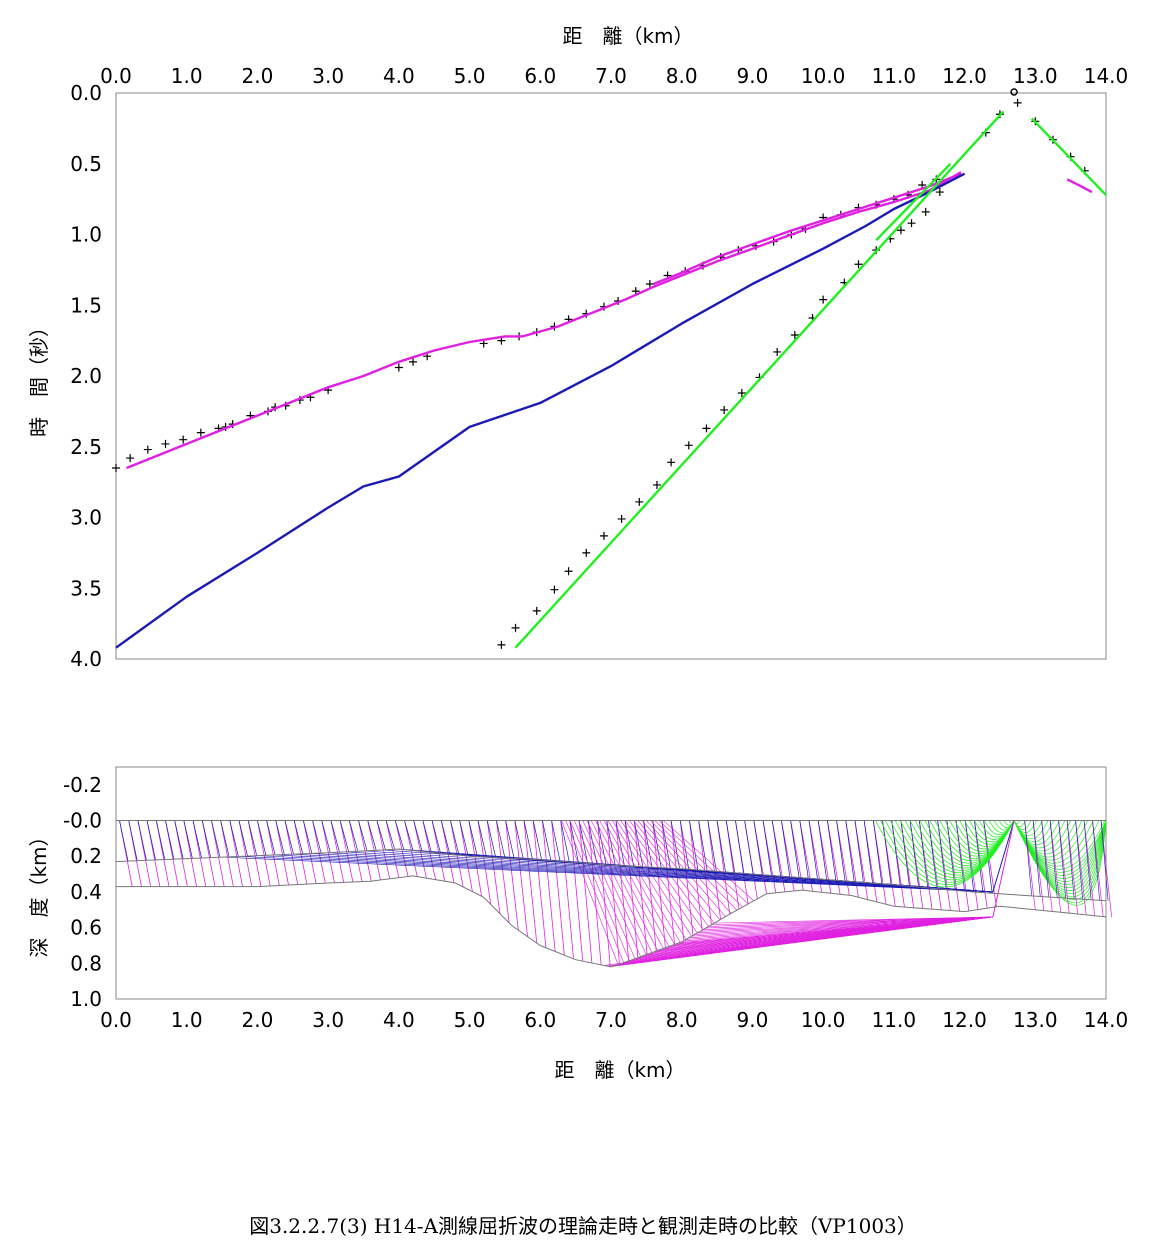 This screenshot has width=1166, height=1245. I want to click on bottom-rays, so click(616, 893).